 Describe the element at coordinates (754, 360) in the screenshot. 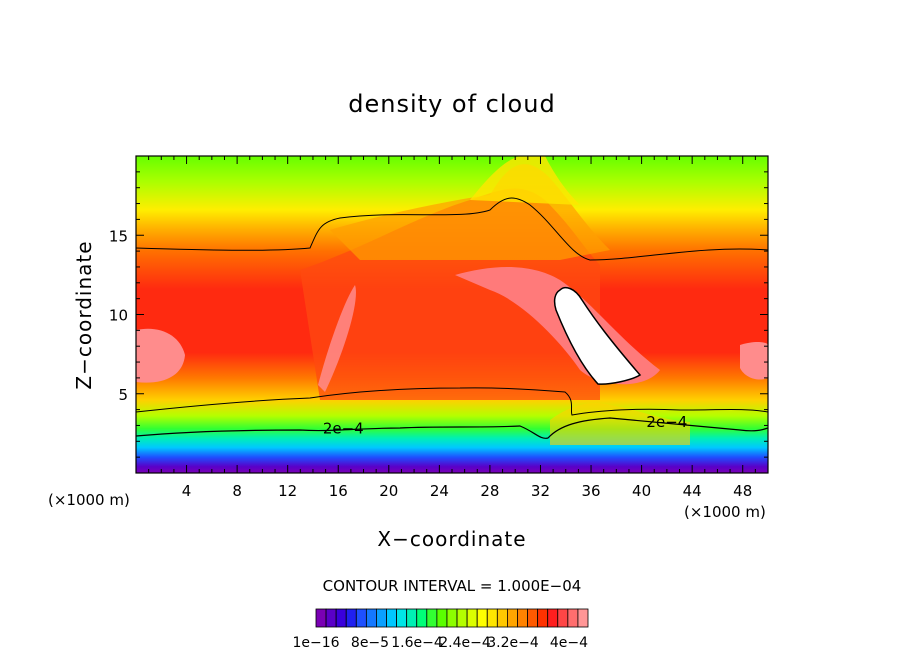

I see `pink-core-right` at that location.